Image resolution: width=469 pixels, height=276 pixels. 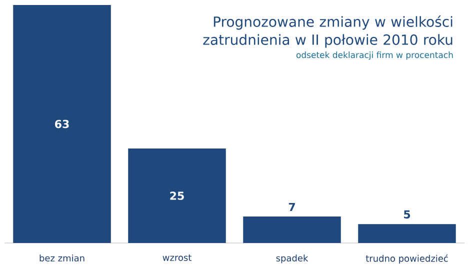 I want to click on text: Prognozowane zmiany w wielkości zatrudnienia w II połowie 2010 roku, so click(x=327, y=32).